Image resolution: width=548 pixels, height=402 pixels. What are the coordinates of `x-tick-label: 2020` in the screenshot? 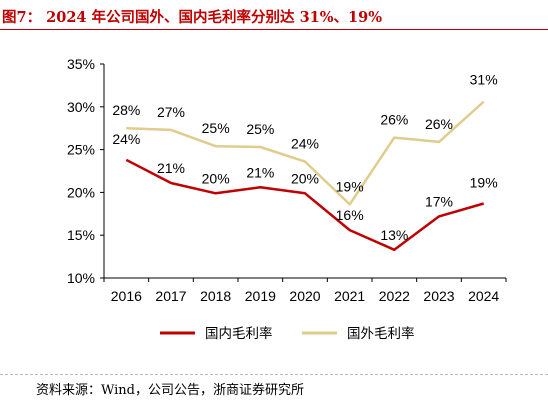 It's located at (304, 296).